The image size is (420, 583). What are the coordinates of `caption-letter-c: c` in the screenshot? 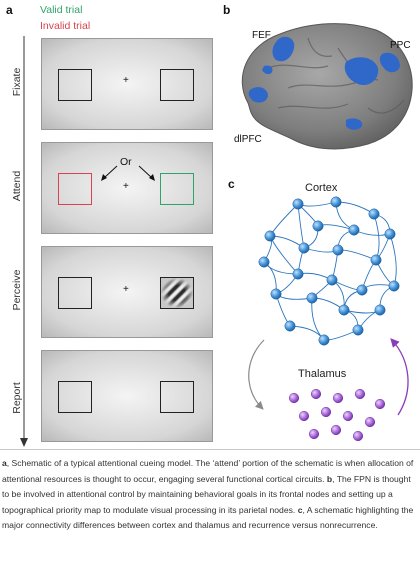 It's located at (300, 509).